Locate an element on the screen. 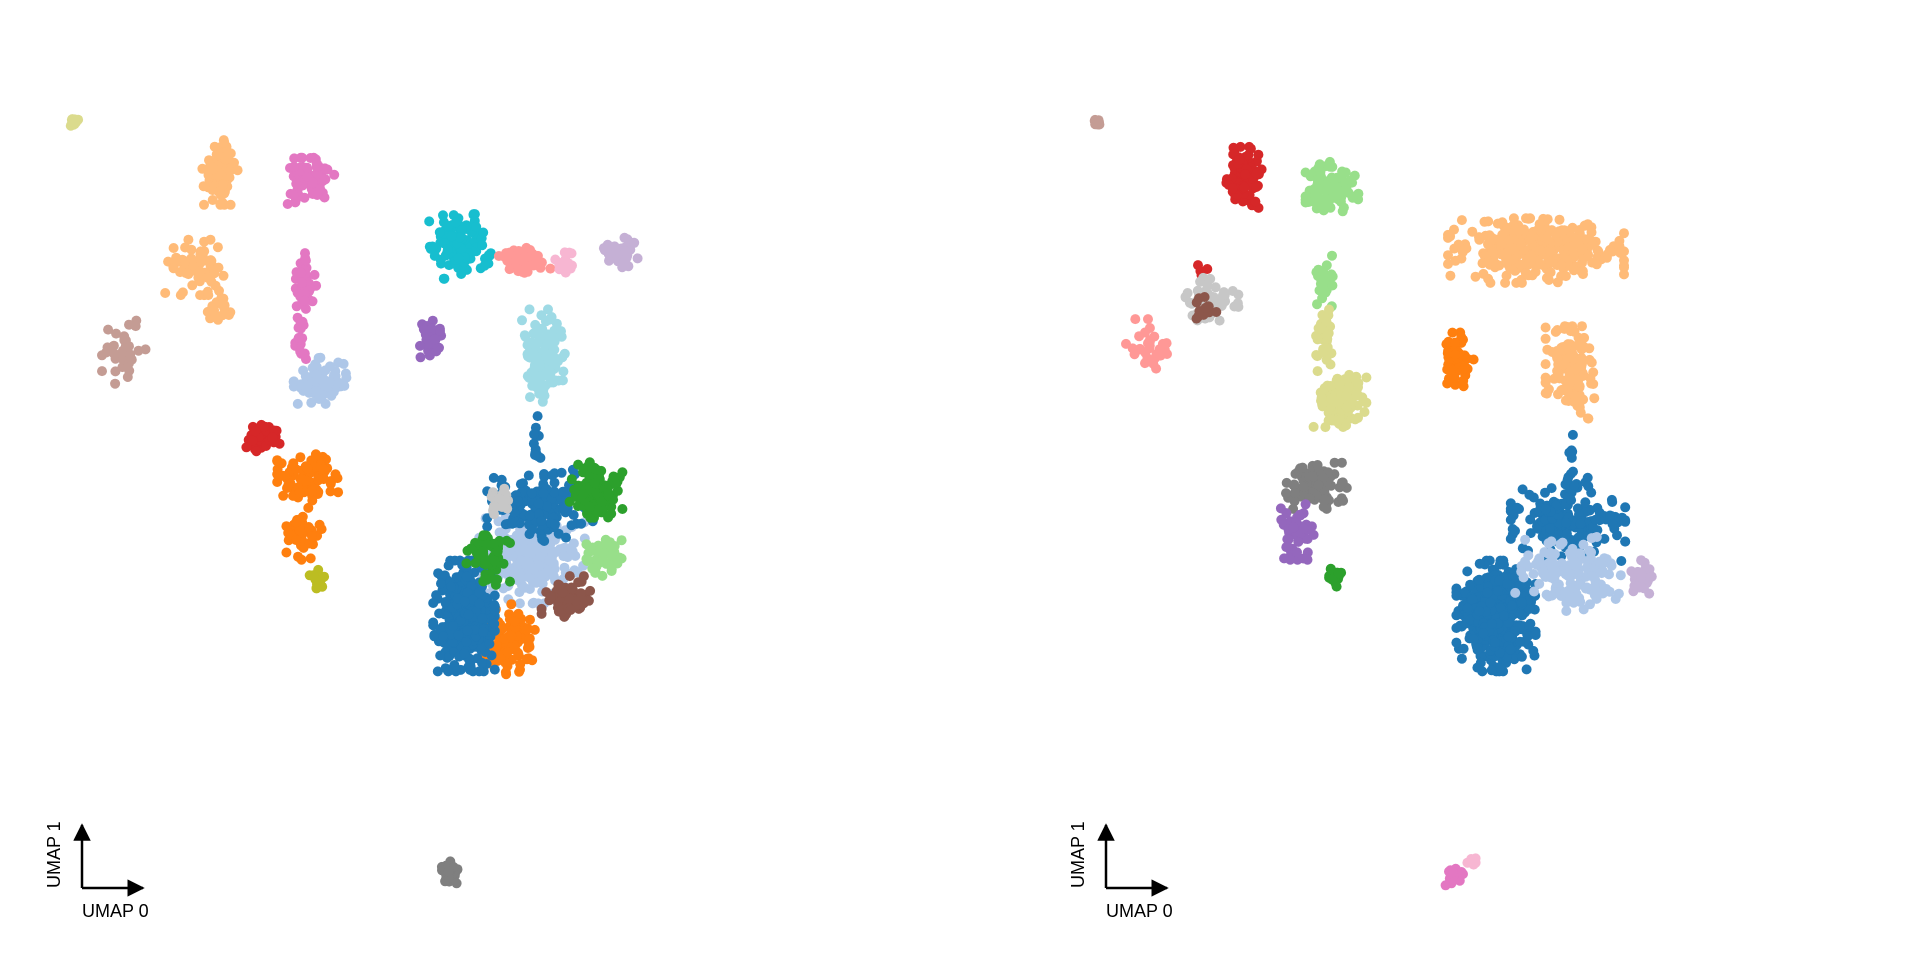 Image resolution: width=1919 pixels, height=966 pixels. axis-indicator-right: UMAP 0 UMAP 1 is located at coordinates (1120, 871).